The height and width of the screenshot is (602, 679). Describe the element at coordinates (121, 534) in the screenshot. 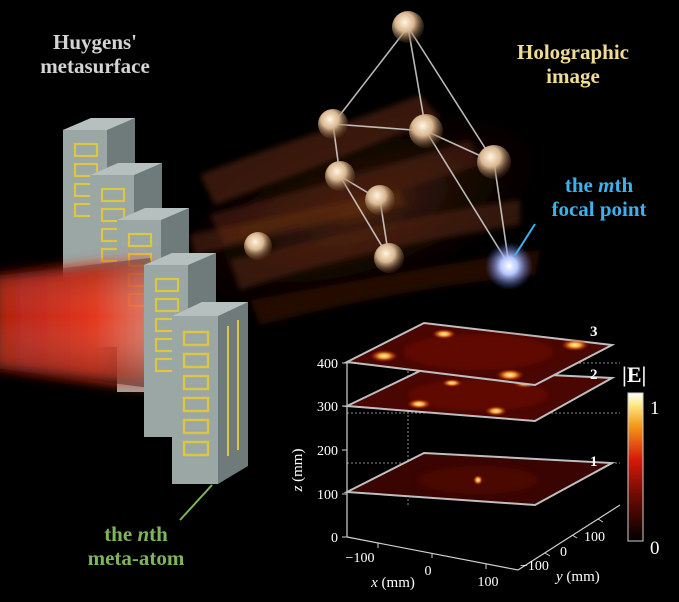

I see `atom-the: the` at that location.